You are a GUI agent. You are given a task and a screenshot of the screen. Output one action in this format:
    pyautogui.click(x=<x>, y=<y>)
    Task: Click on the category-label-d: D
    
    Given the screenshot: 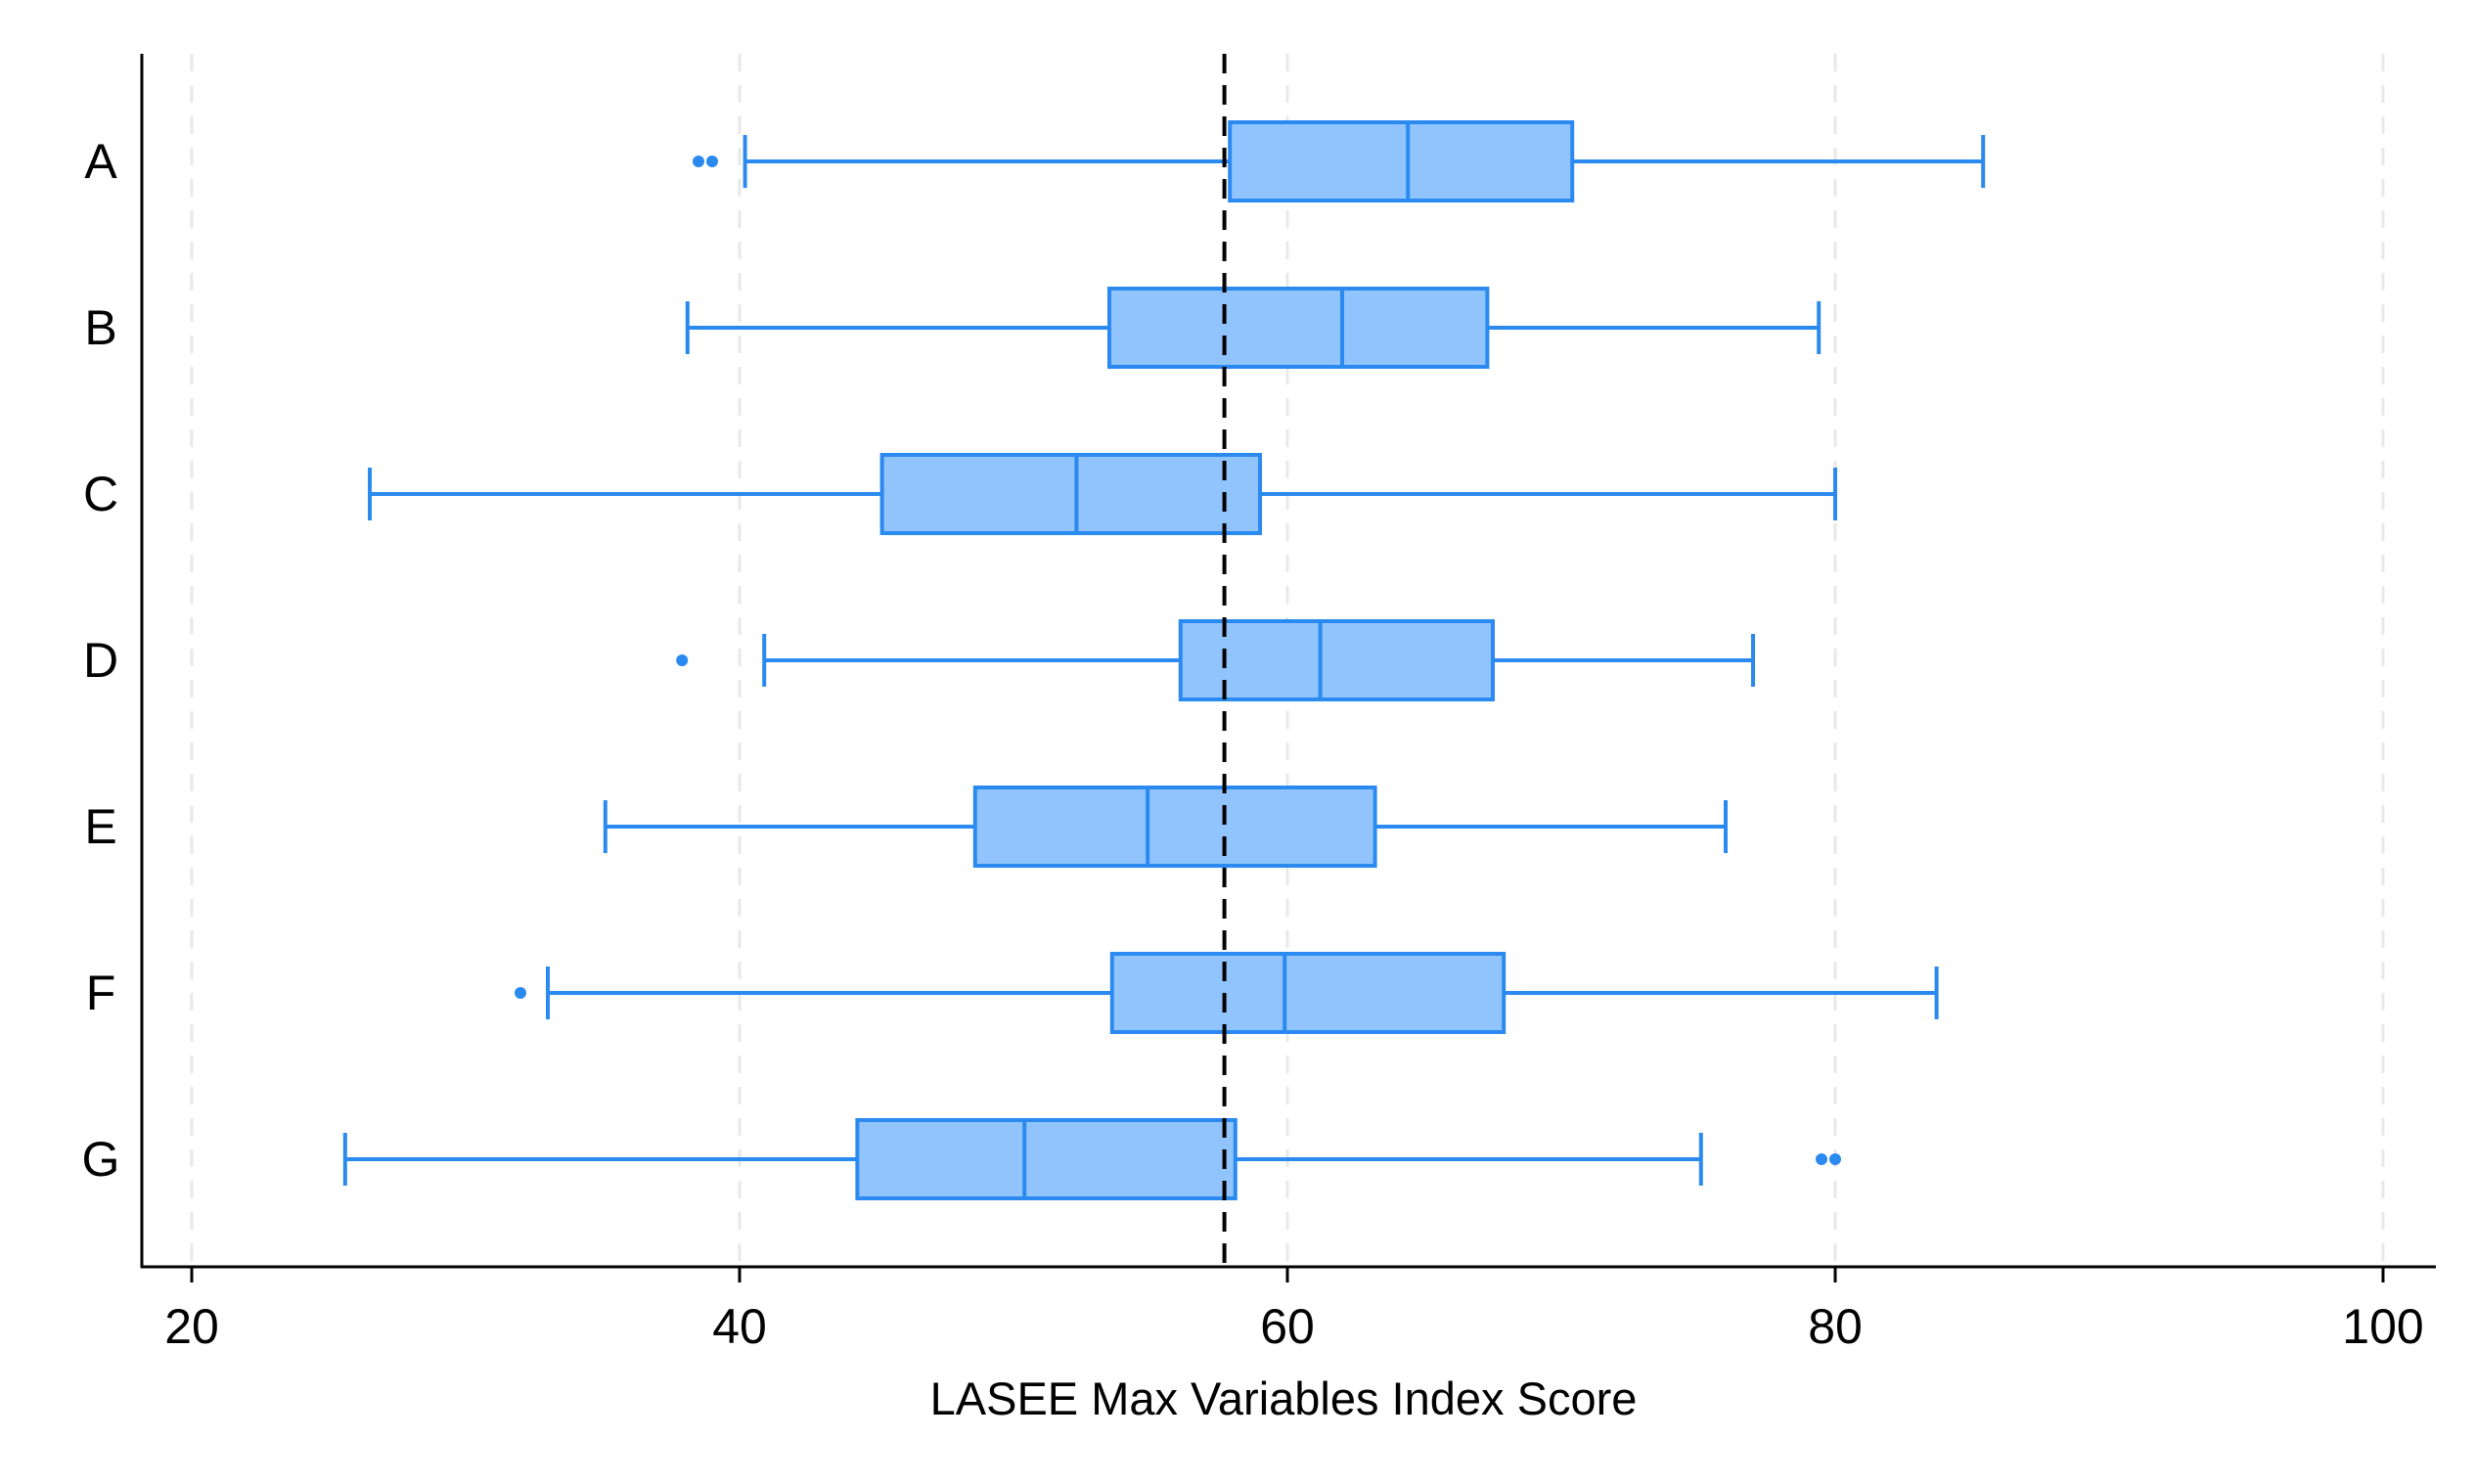 What is the action you would take?
    pyautogui.click(x=100, y=660)
    